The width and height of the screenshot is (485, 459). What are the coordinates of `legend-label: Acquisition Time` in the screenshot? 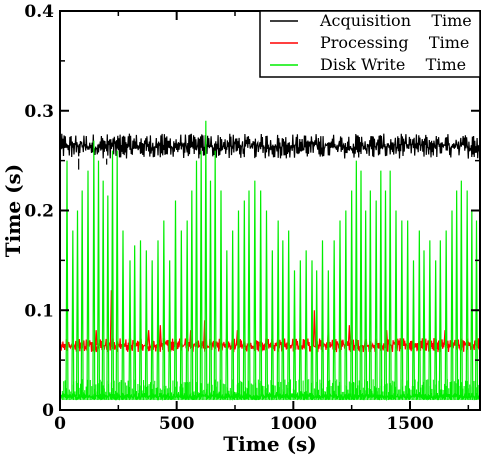 It's located at (395, 20).